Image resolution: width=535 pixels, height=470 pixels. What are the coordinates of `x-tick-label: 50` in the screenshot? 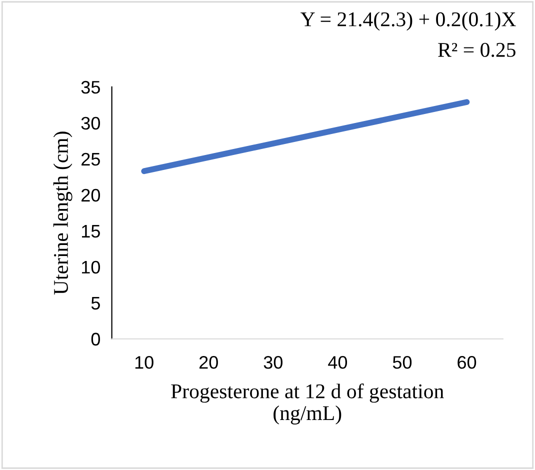 It's located at (402, 362).